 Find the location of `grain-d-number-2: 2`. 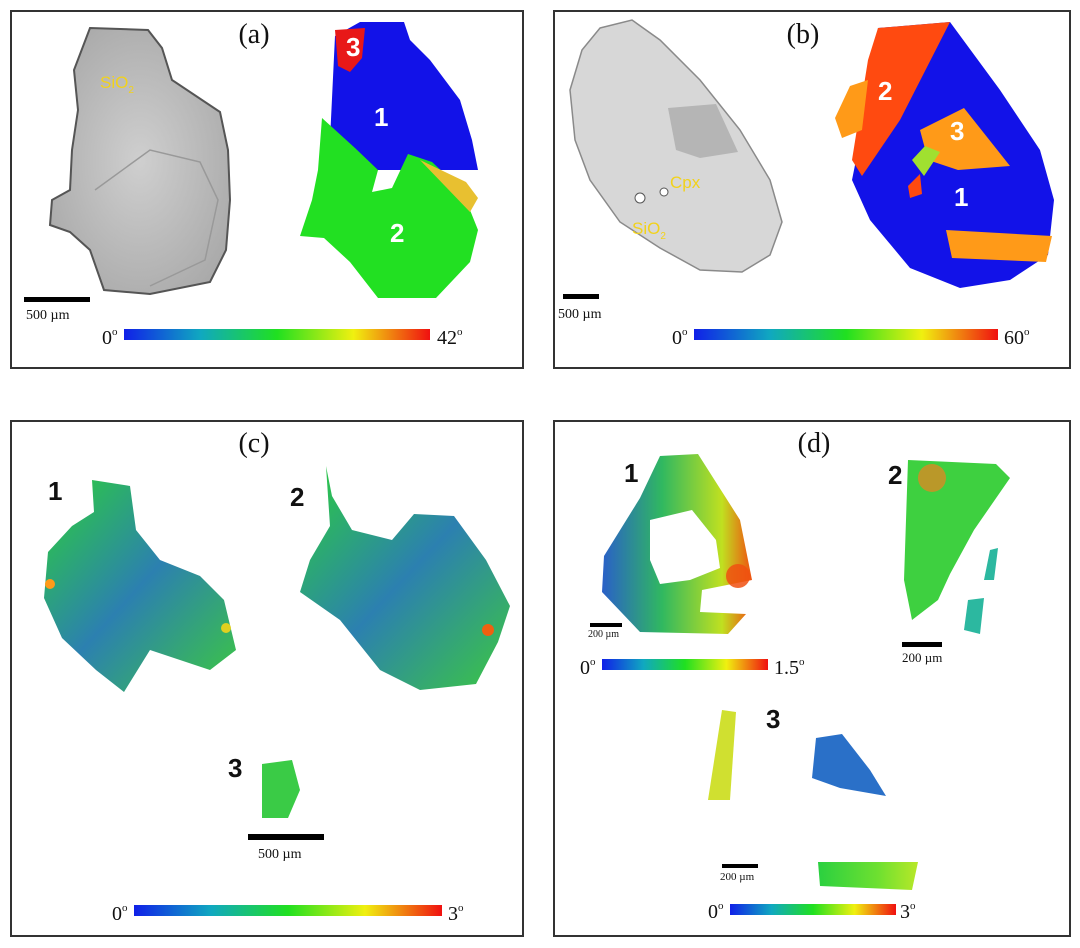

grain-d-number-2: 2 is located at coordinates (895, 475).